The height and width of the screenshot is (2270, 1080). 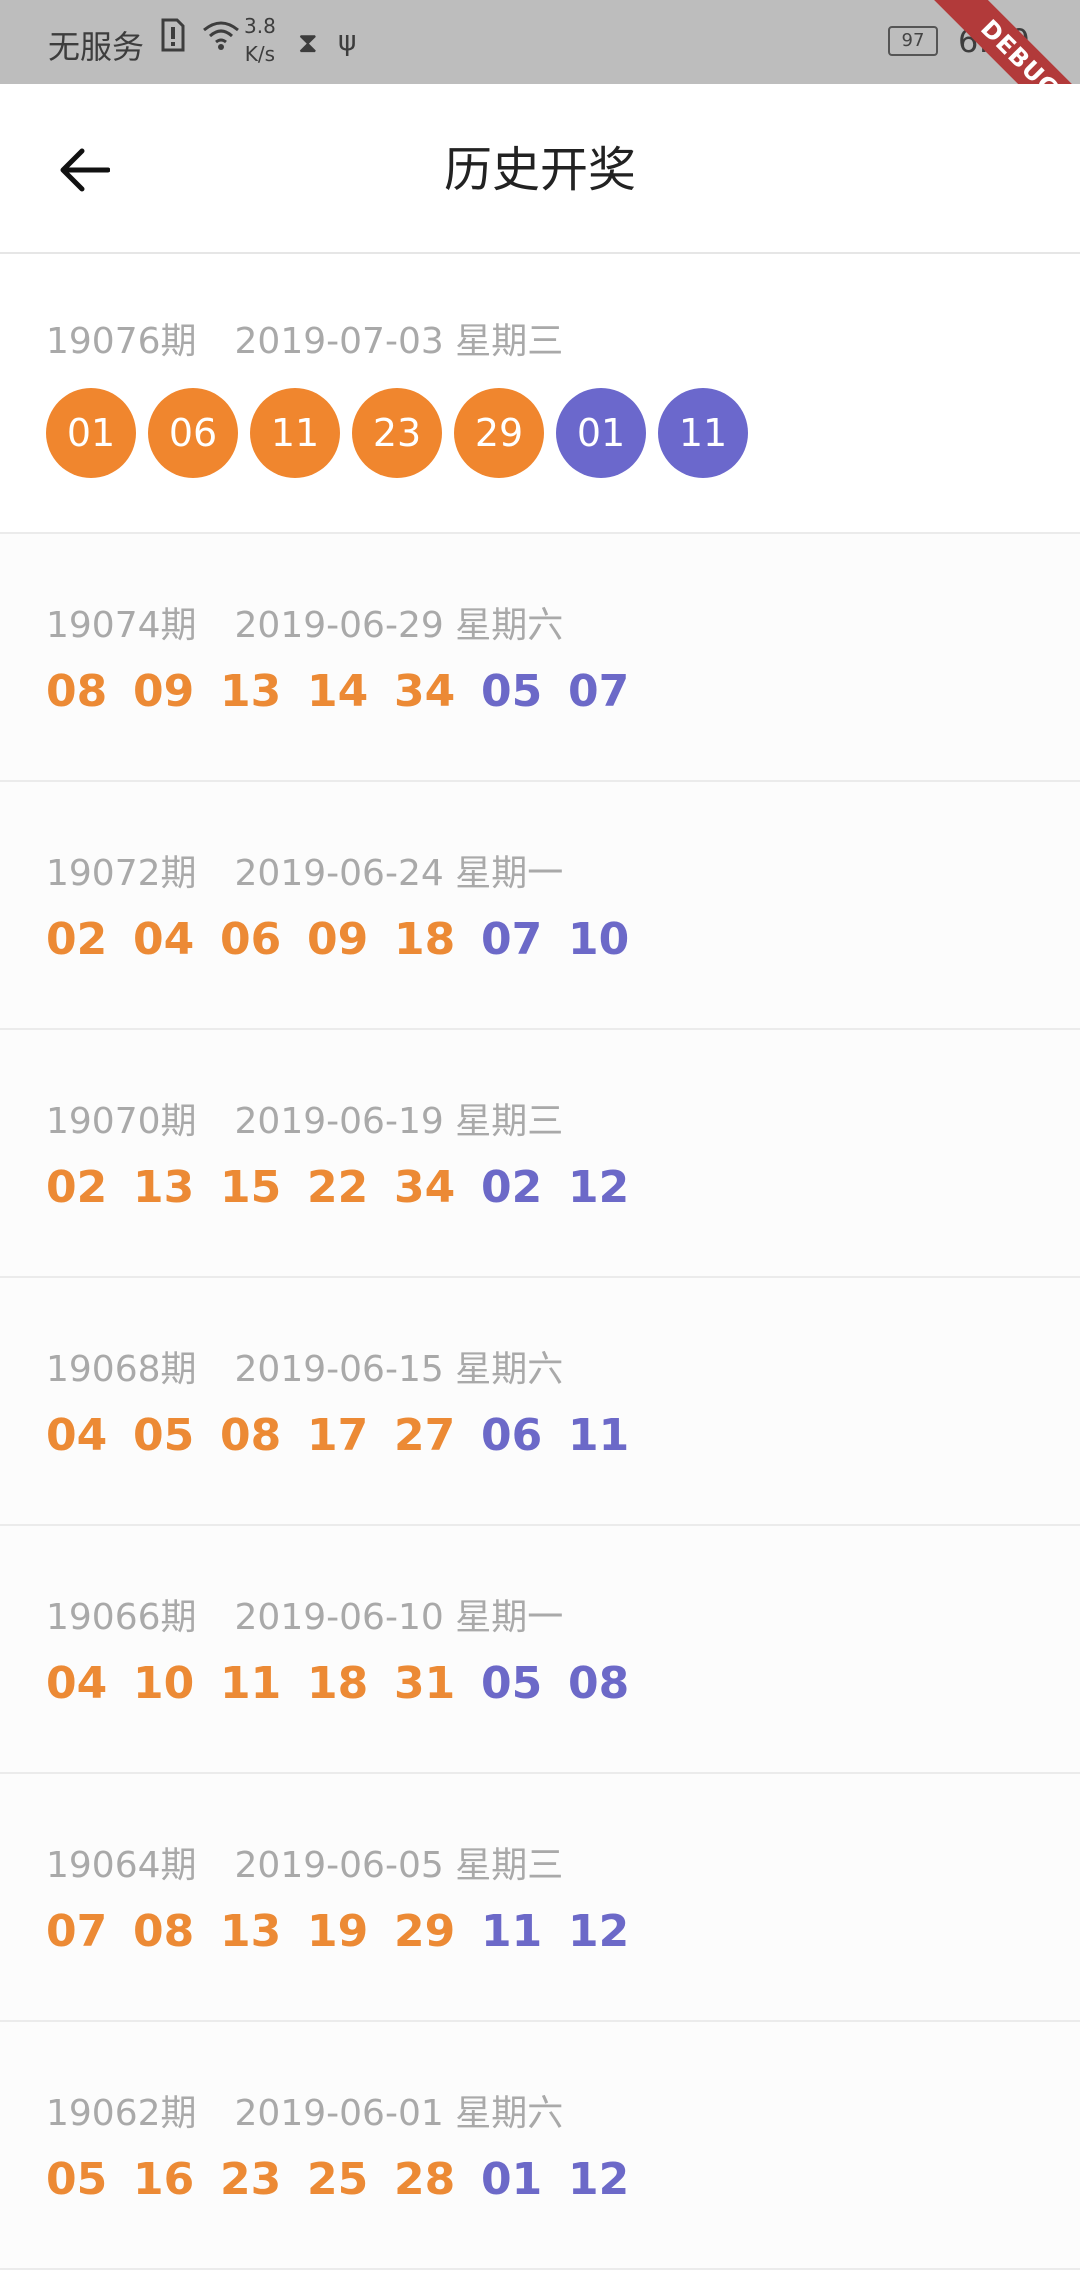 What do you see at coordinates (121, 2113) in the screenshot?
I see `issue-number: 19062期` at bounding box center [121, 2113].